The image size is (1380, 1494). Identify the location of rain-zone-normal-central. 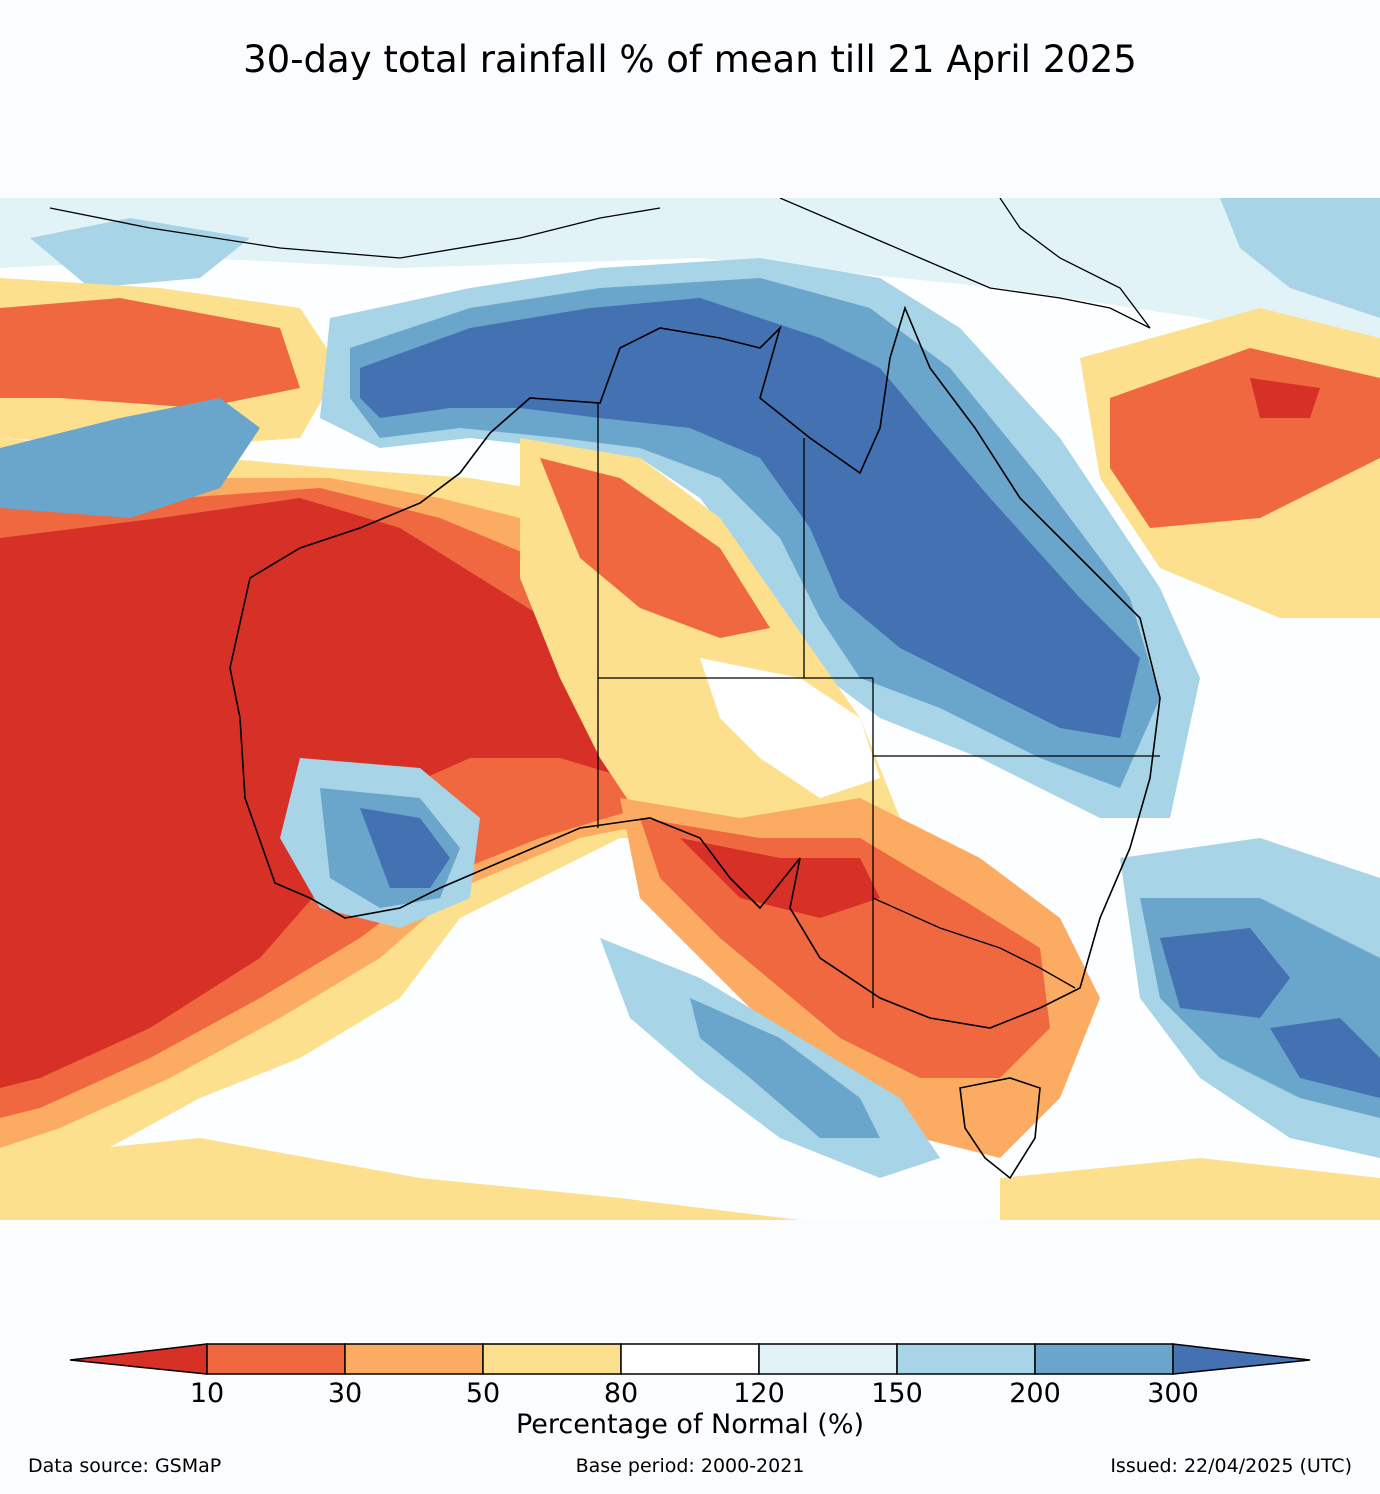
(790, 728).